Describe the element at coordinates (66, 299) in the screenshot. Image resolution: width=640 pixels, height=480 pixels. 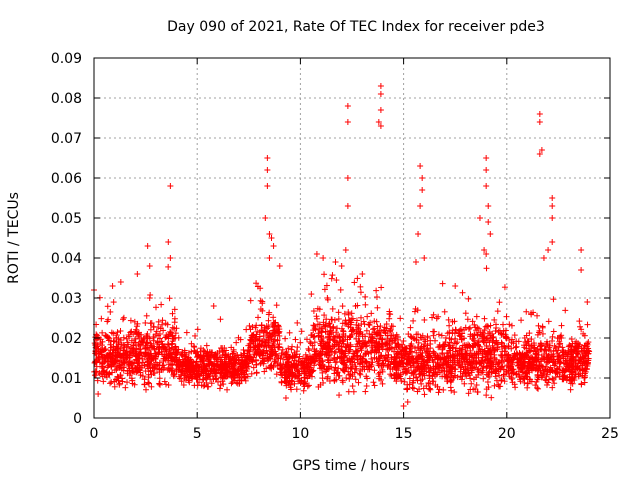
I see `y-tick-label: 0.03` at that location.